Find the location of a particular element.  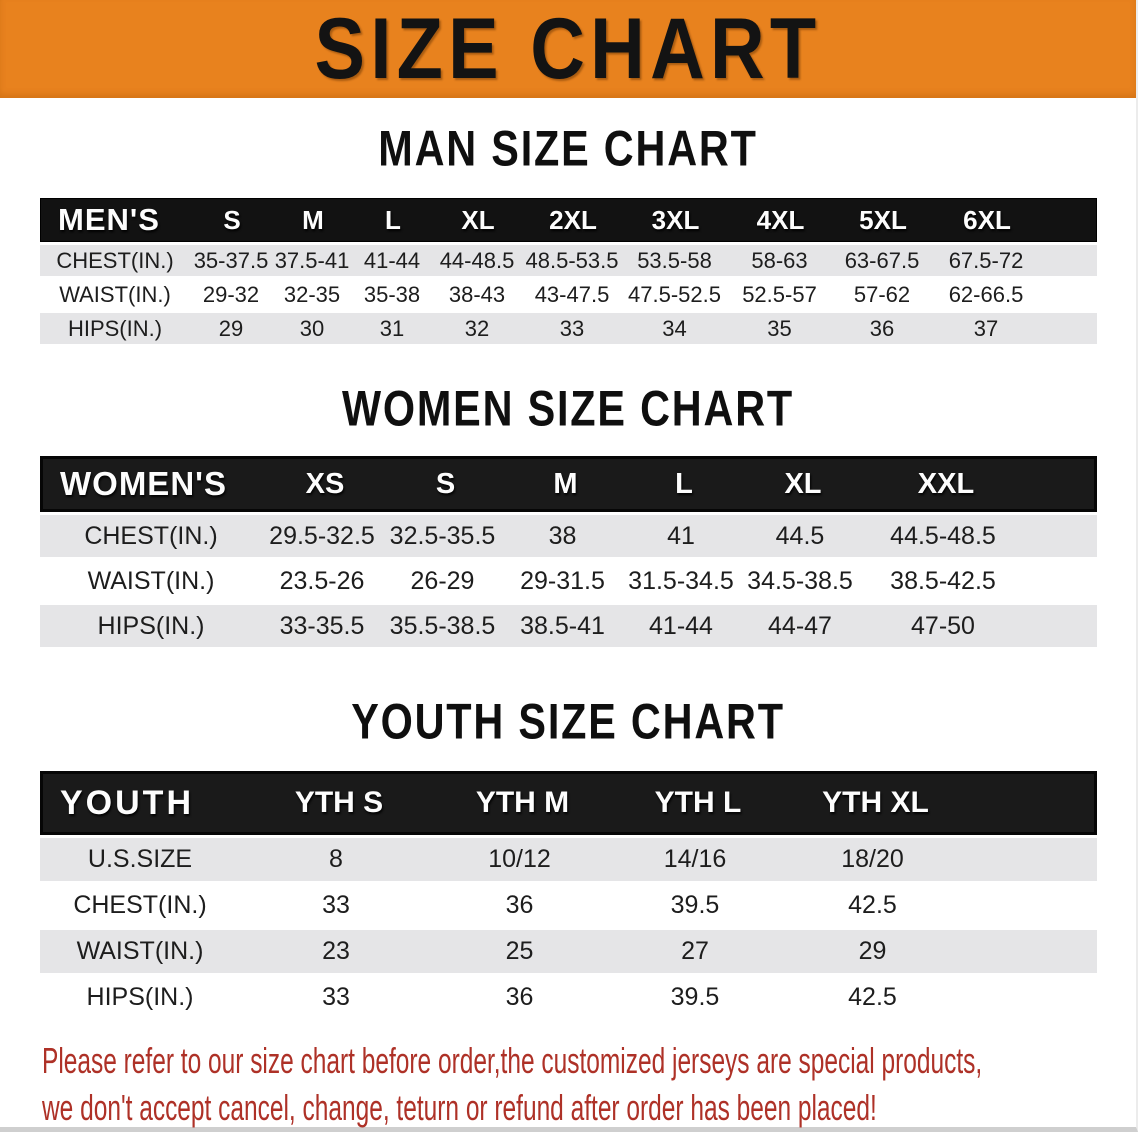

value-cell: 52.5-57 is located at coordinates (779, 294).